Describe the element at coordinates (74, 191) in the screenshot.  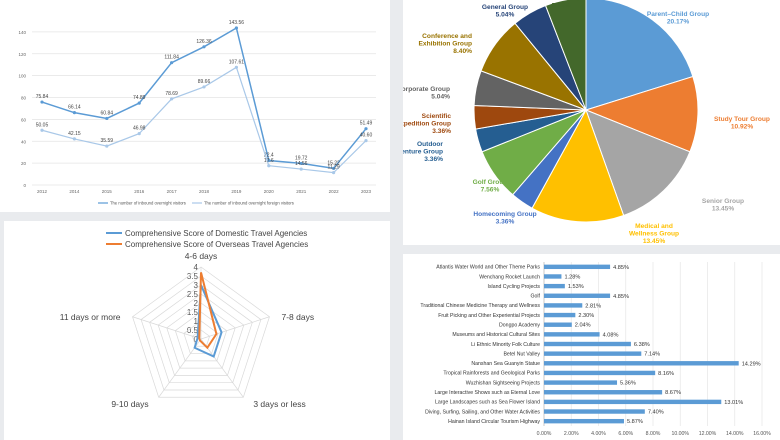
I see `x-tick-label: 2014` at that location.